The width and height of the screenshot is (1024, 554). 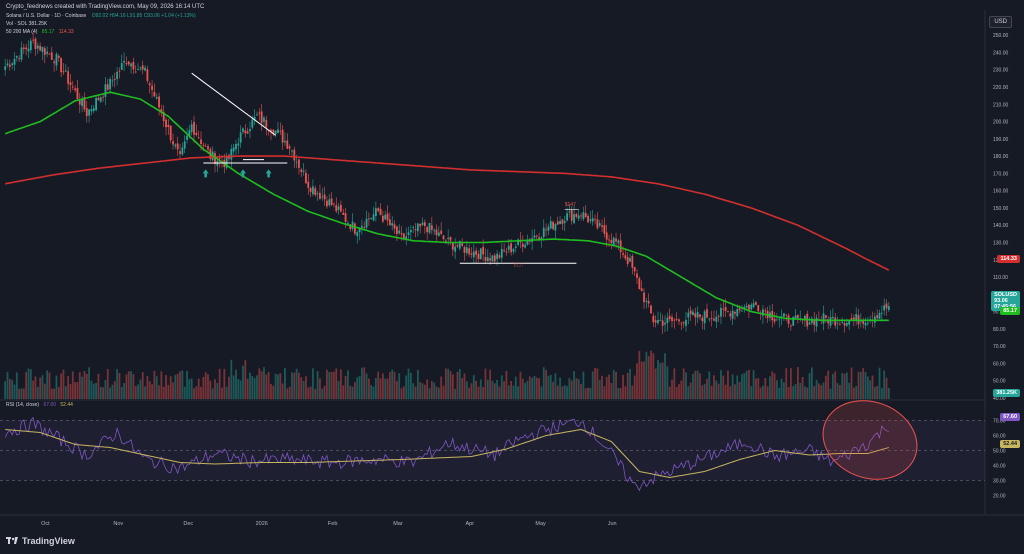 I want to click on rsi-legend: RSI (14, close) 67.60 52.44, so click(x=39, y=405).